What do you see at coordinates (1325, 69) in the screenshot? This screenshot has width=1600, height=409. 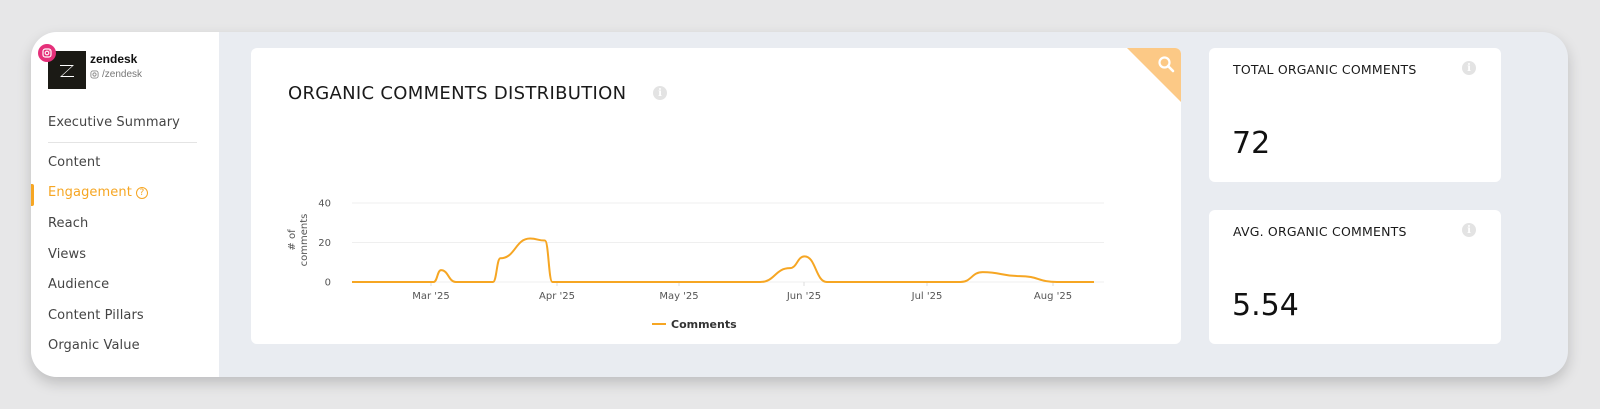 I see `total-comments-title: TOTAL ORGANIC COMMENTS` at bounding box center [1325, 69].